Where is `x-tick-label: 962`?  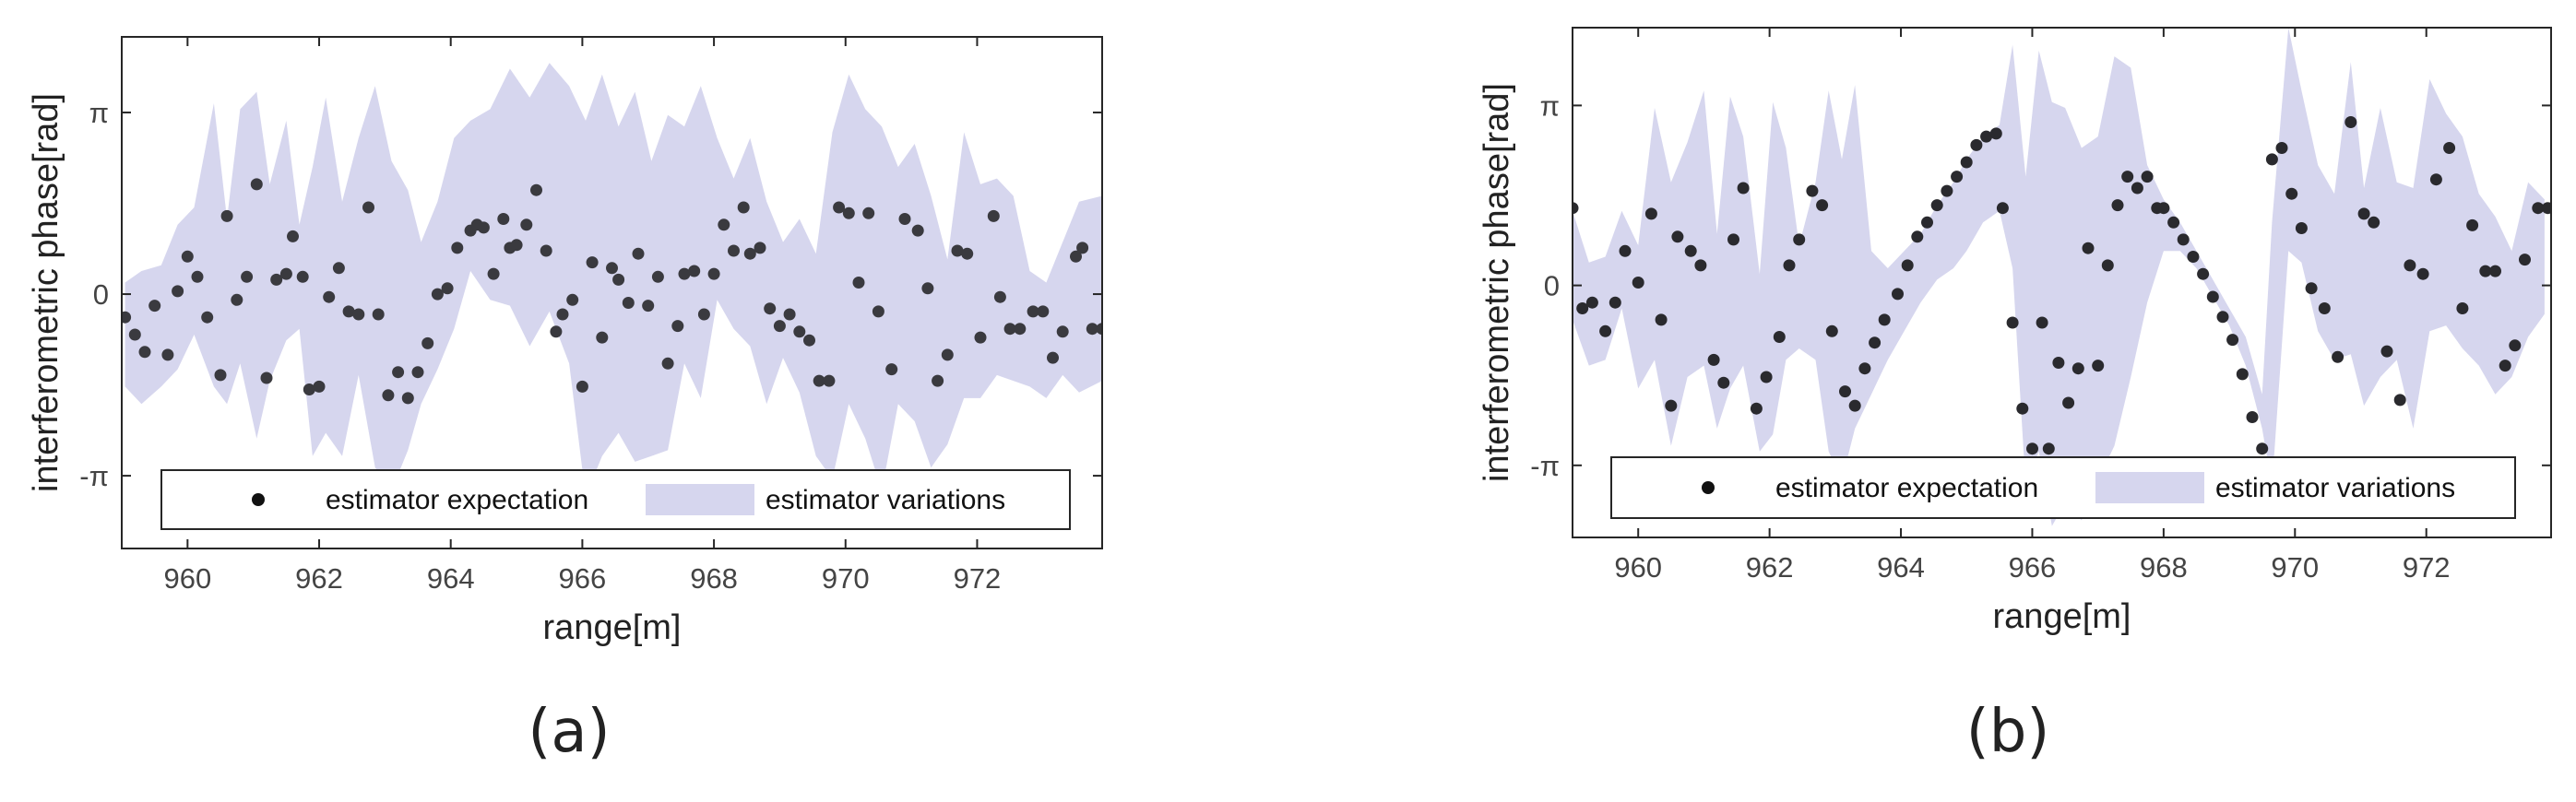 x-tick-label: 962 is located at coordinates (319, 578).